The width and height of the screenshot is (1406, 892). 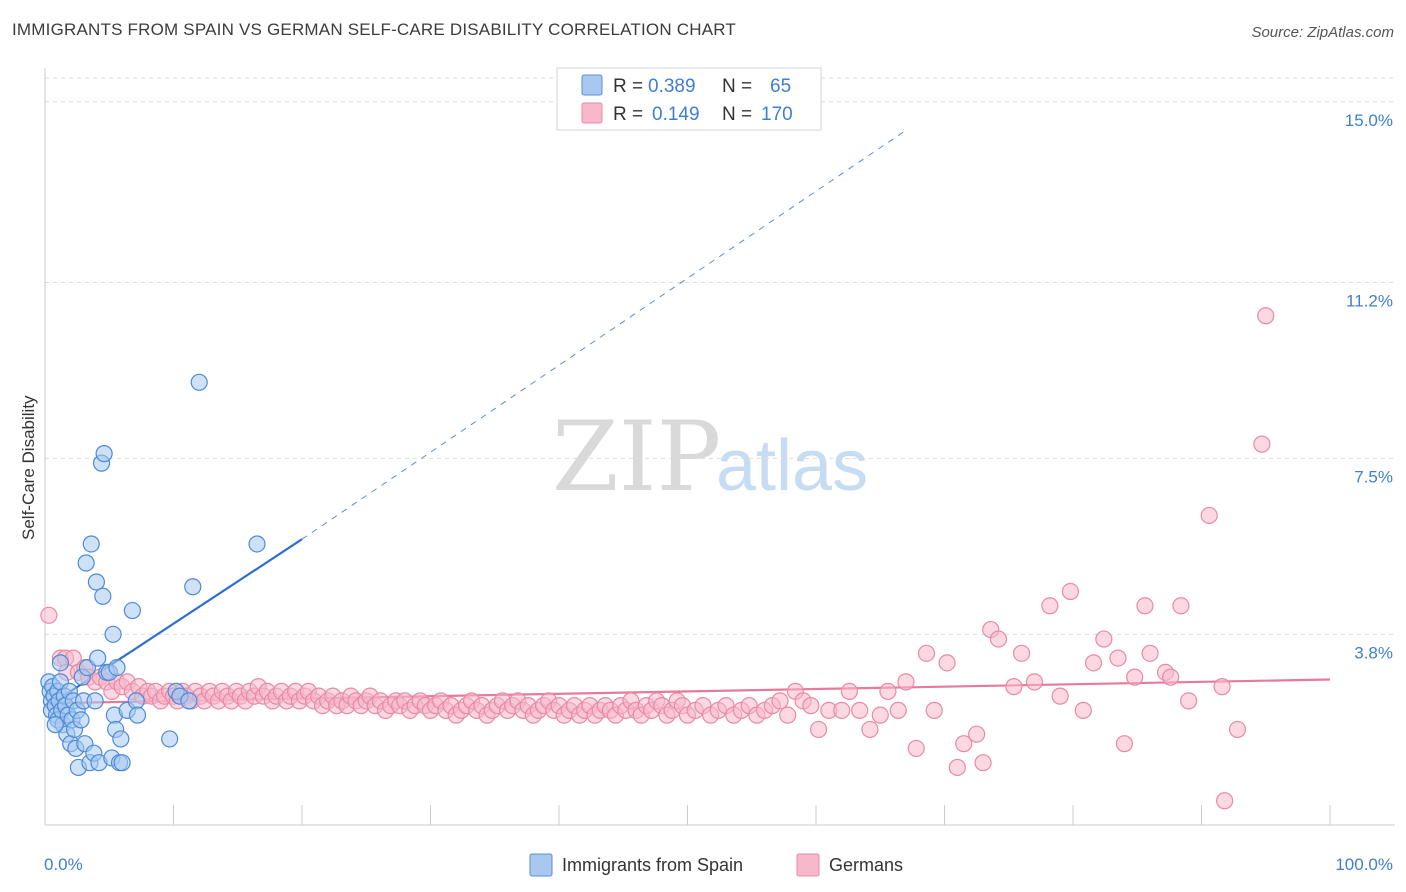 What do you see at coordinates (628, 86) in the screenshot?
I see `legend-r-label-spain: R =` at bounding box center [628, 86].